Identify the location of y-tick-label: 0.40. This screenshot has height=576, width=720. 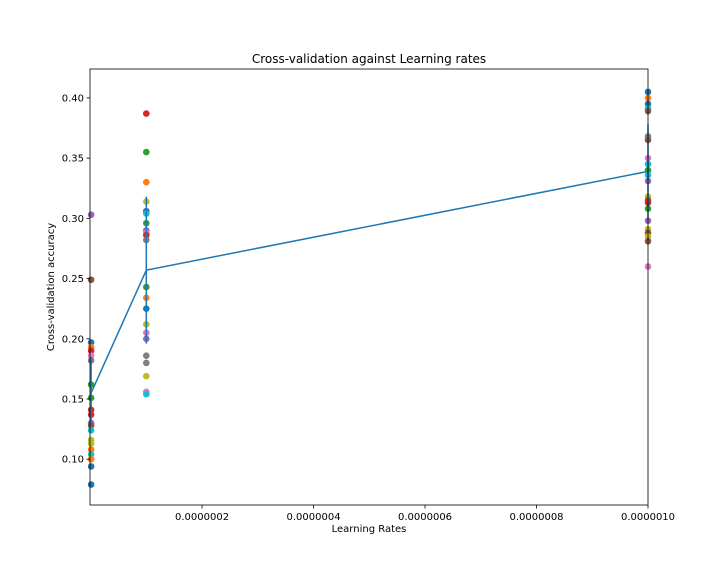
(73, 98).